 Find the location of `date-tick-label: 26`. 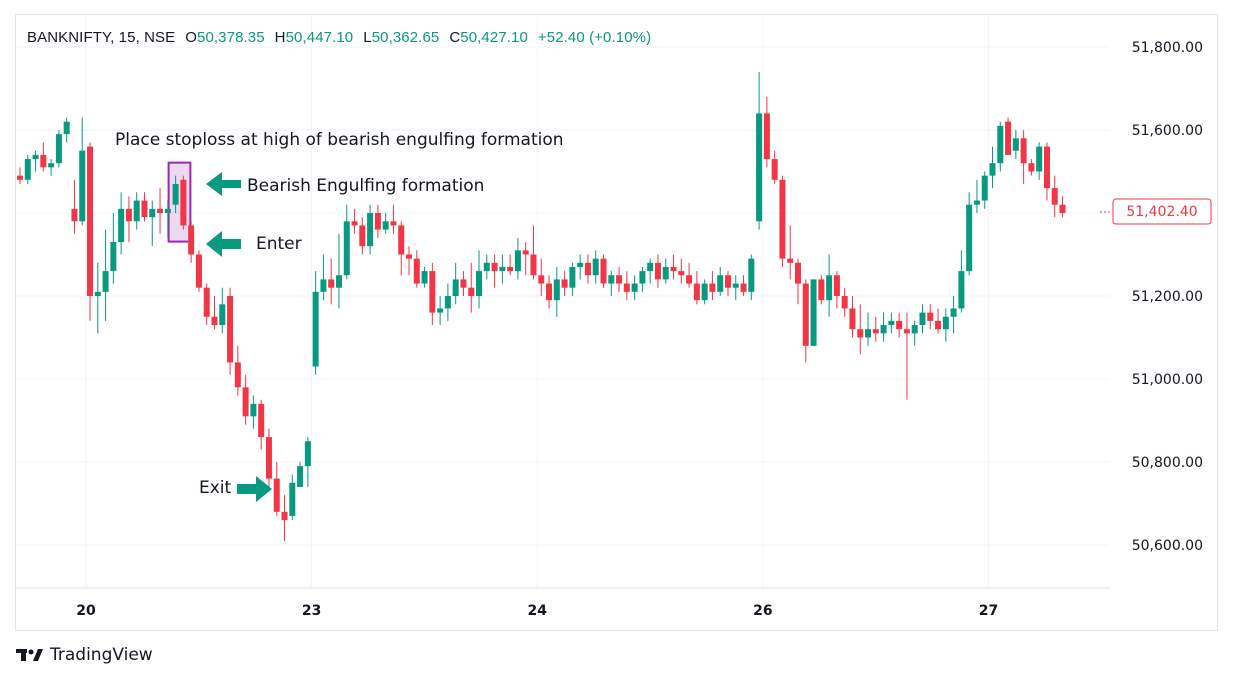

date-tick-label: 26 is located at coordinates (762, 611).